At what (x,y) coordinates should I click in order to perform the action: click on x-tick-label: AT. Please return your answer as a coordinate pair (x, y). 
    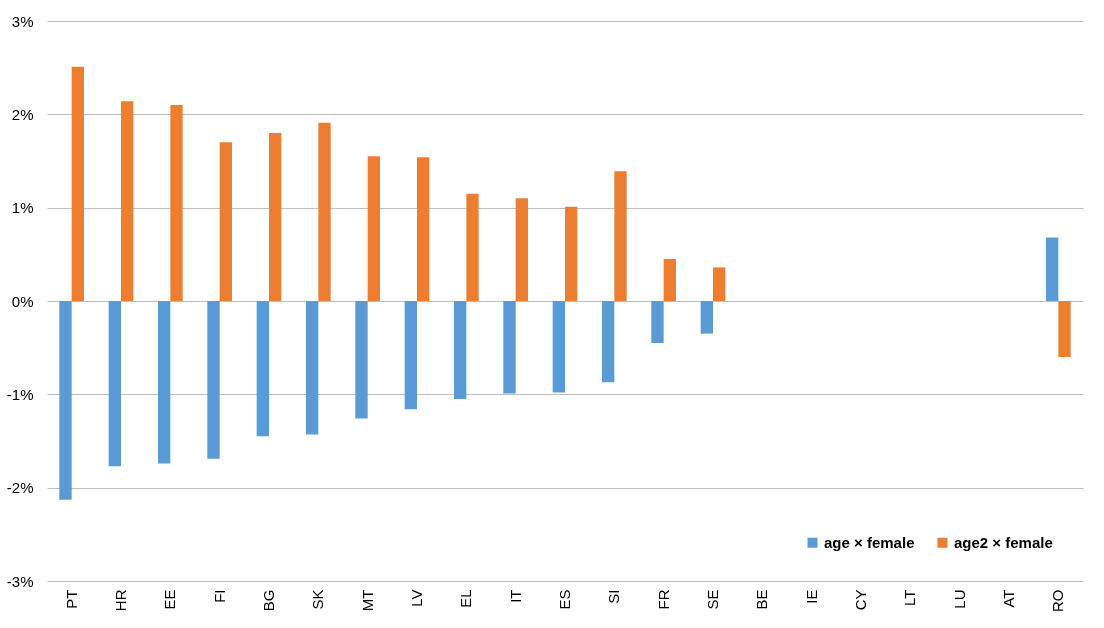
    Looking at the image, I should click on (1008, 598).